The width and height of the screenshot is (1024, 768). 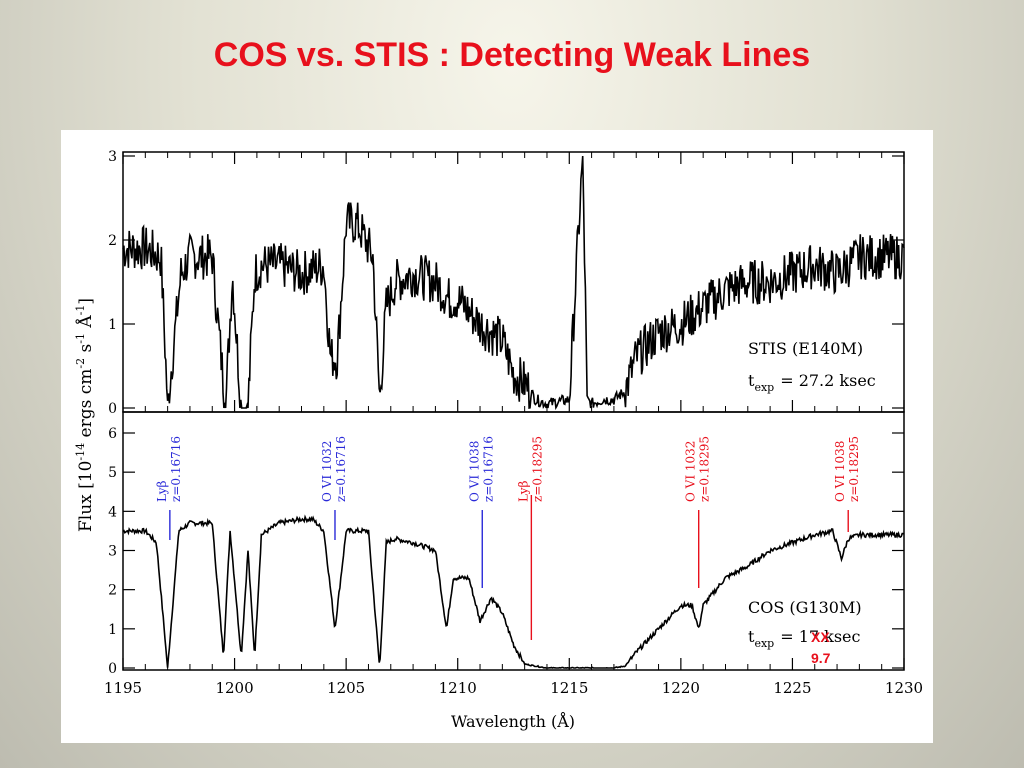 What do you see at coordinates (346, 688) in the screenshot?
I see `x-tick-label: 1205` at bounding box center [346, 688].